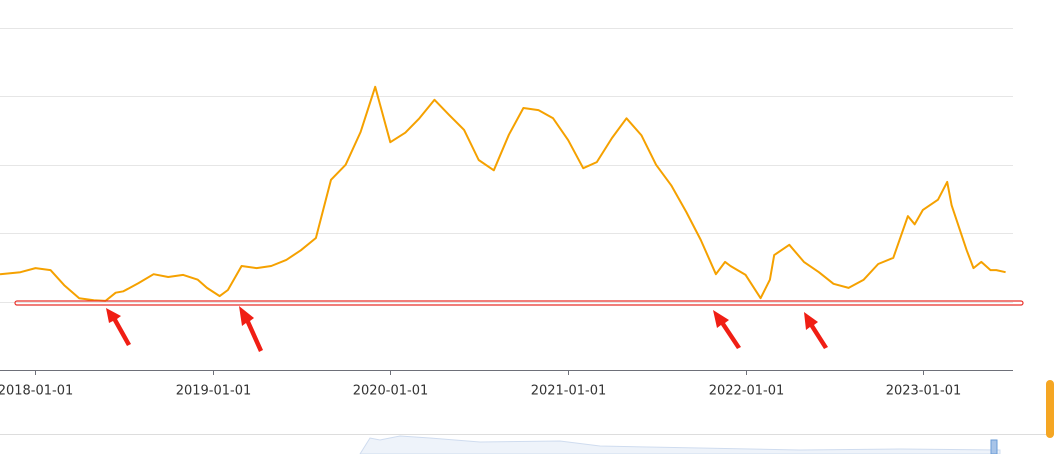 This screenshot has width=1054, height=454. What do you see at coordinates (519, 303) in the screenshot?
I see `support-line` at bounding box center [519, 303].